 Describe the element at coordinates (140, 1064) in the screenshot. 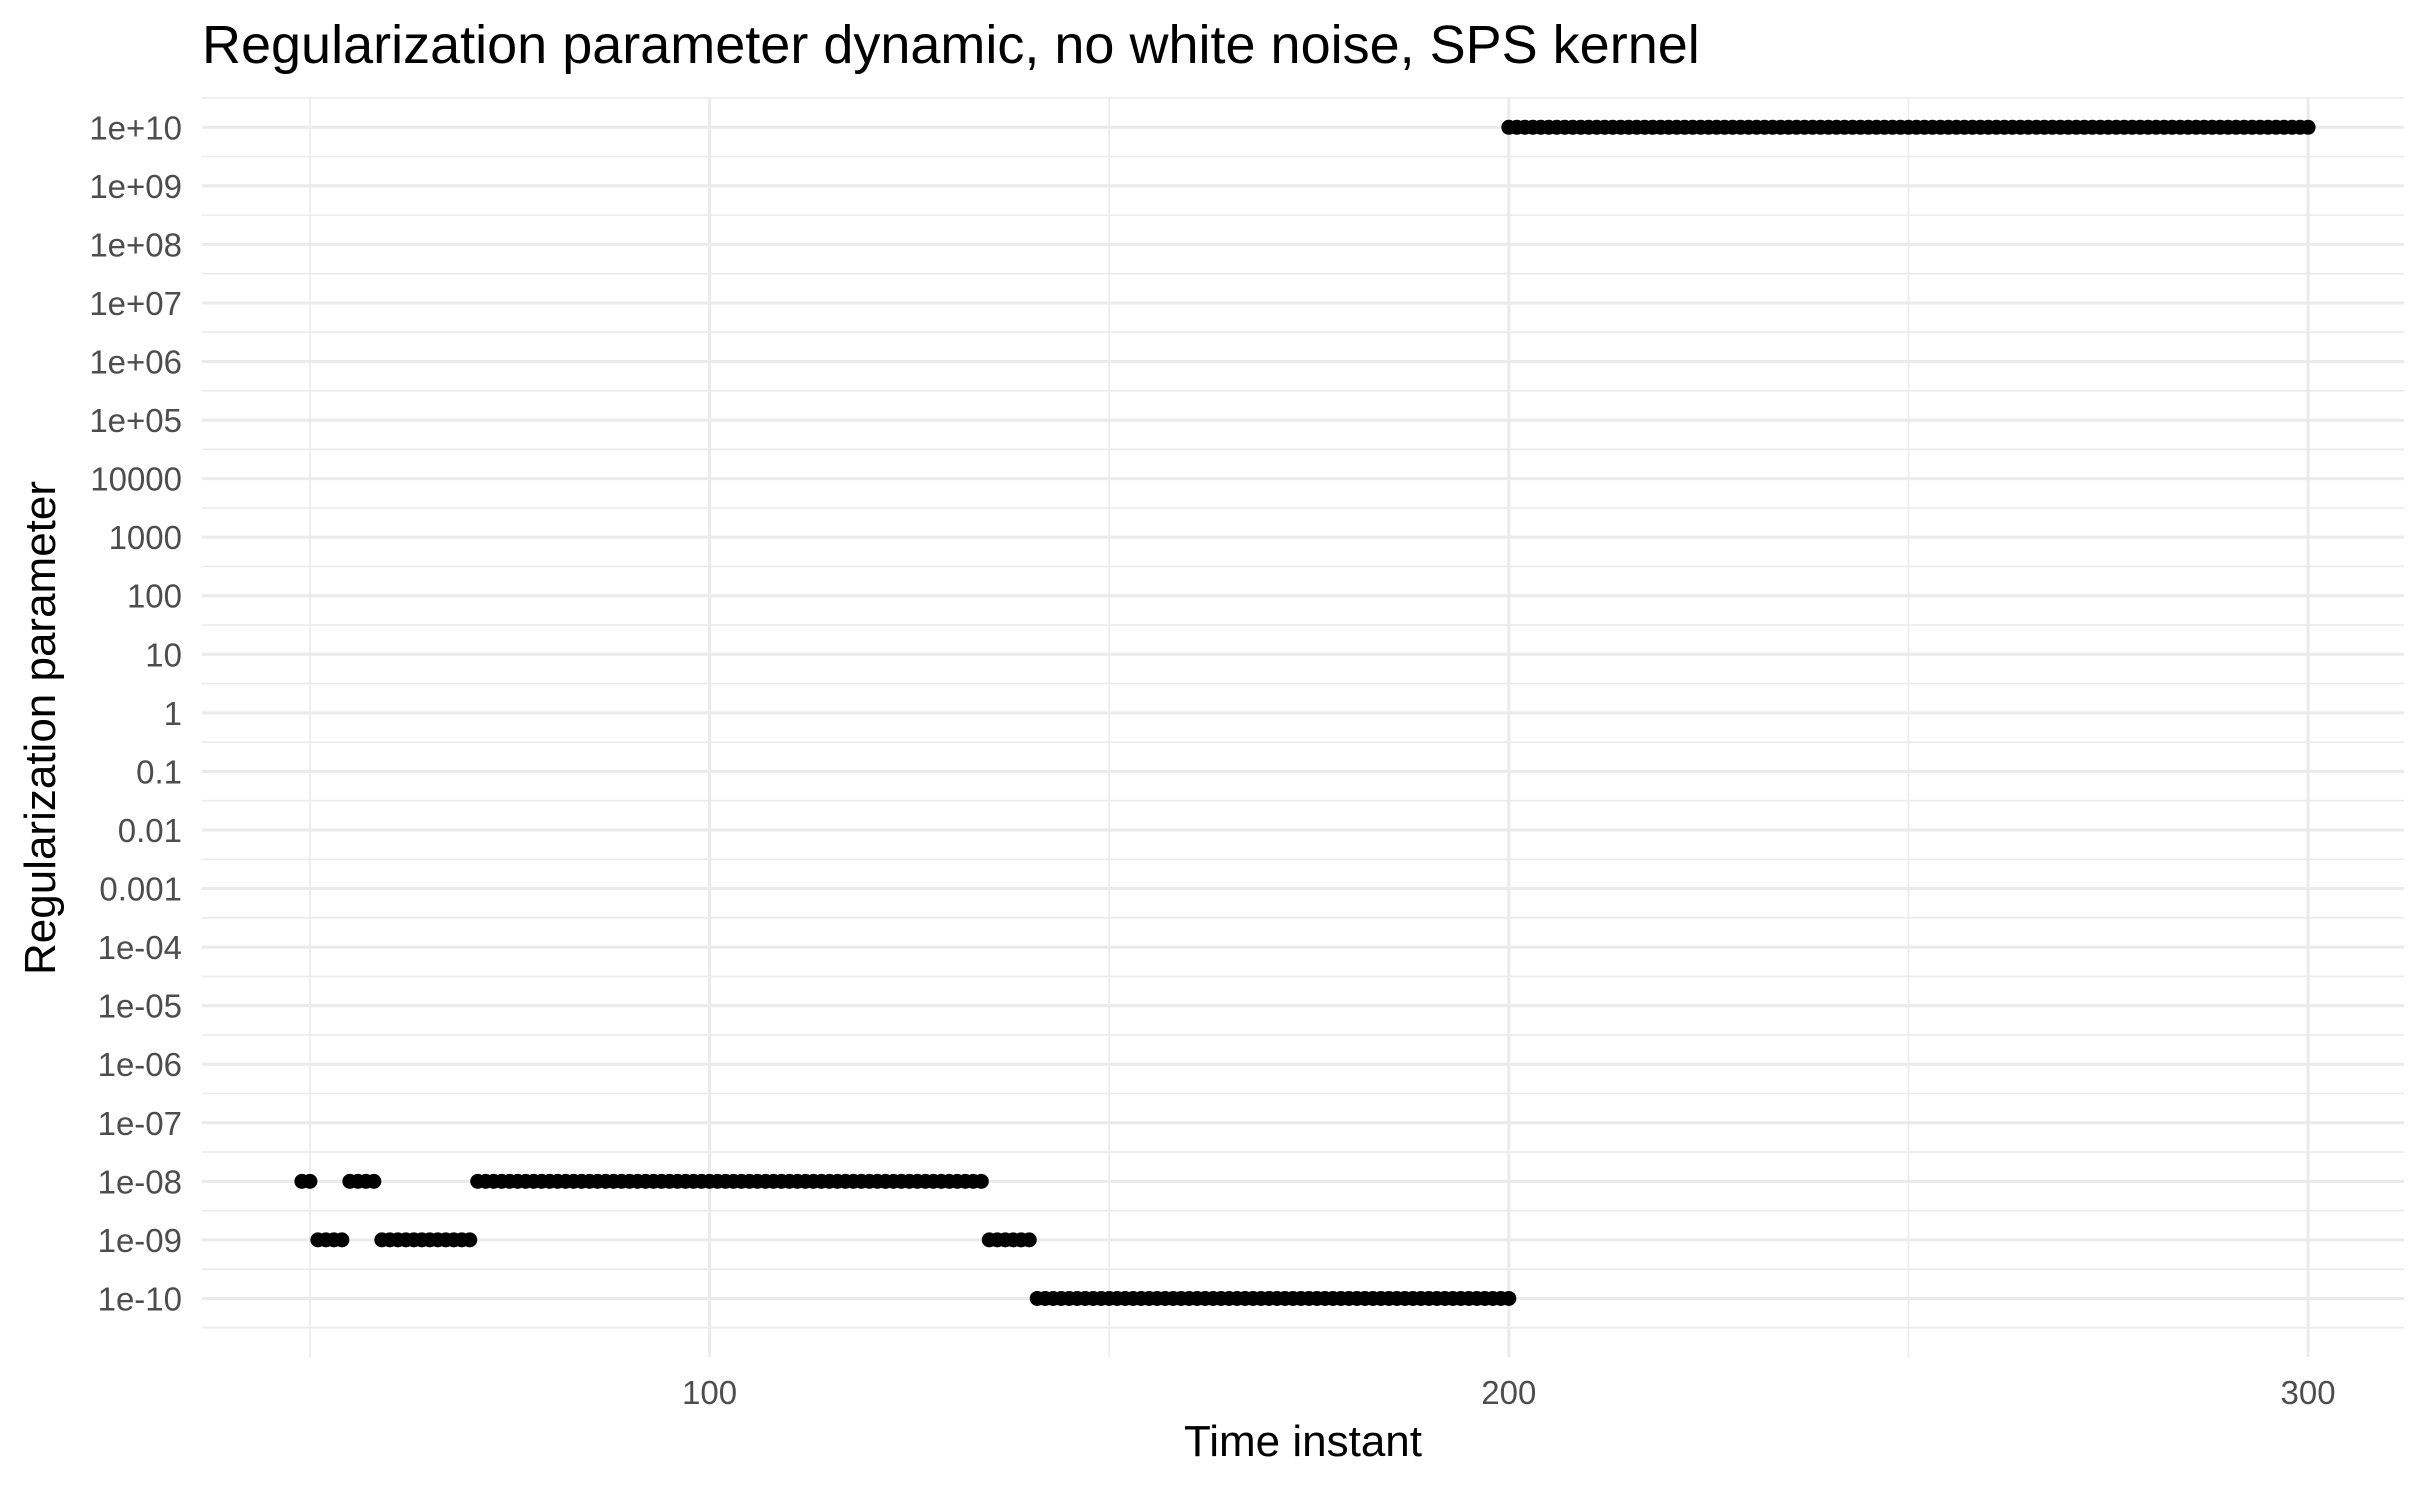

I see `y-tick-label: 1e-06` at that location.